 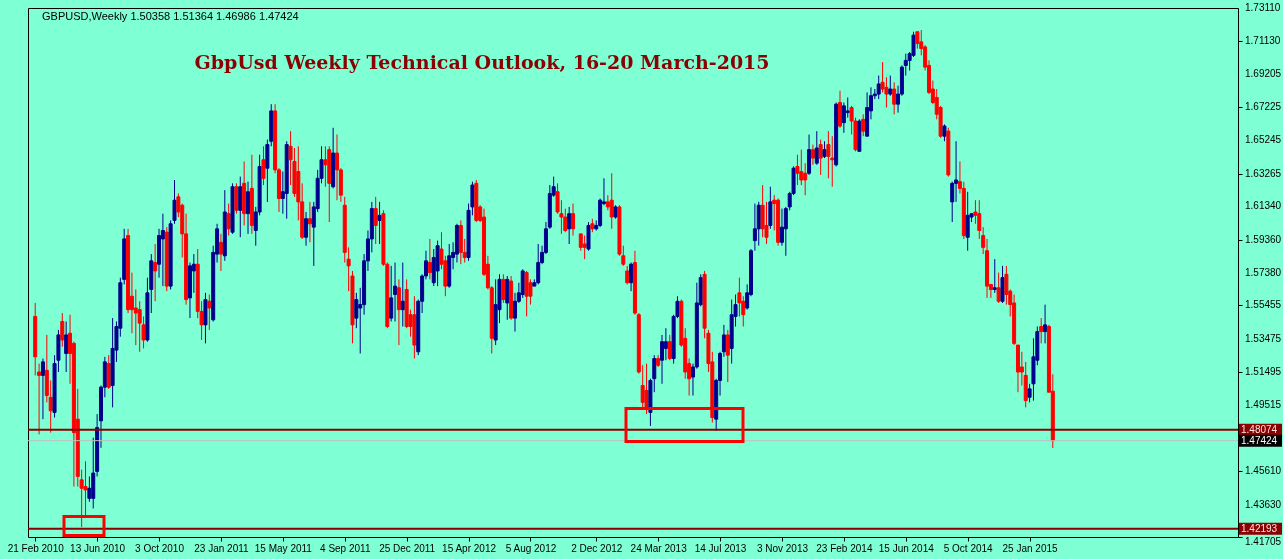 What do you see at coordinates (160, 548) in the screenshot?
I see `x-tick-label: 3 Oct 2010` at bounding box center [160, 548].